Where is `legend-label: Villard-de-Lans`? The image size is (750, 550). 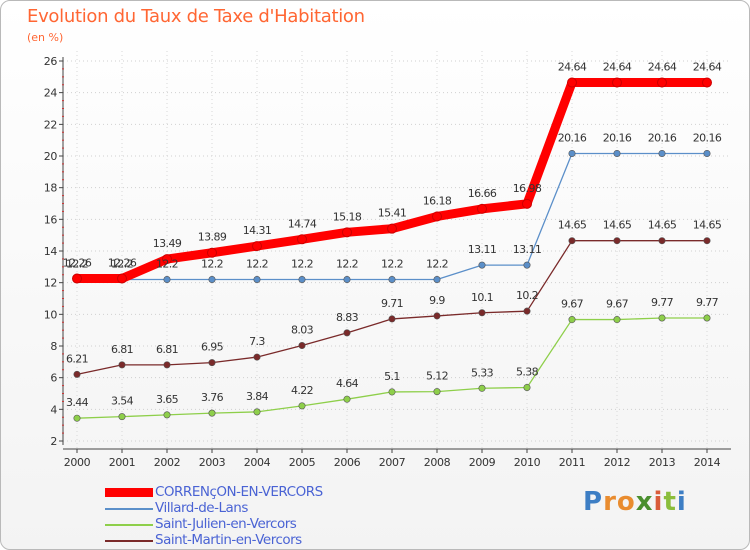
legend-label: Villard-de-Lans is located at coordinates (201, 508).